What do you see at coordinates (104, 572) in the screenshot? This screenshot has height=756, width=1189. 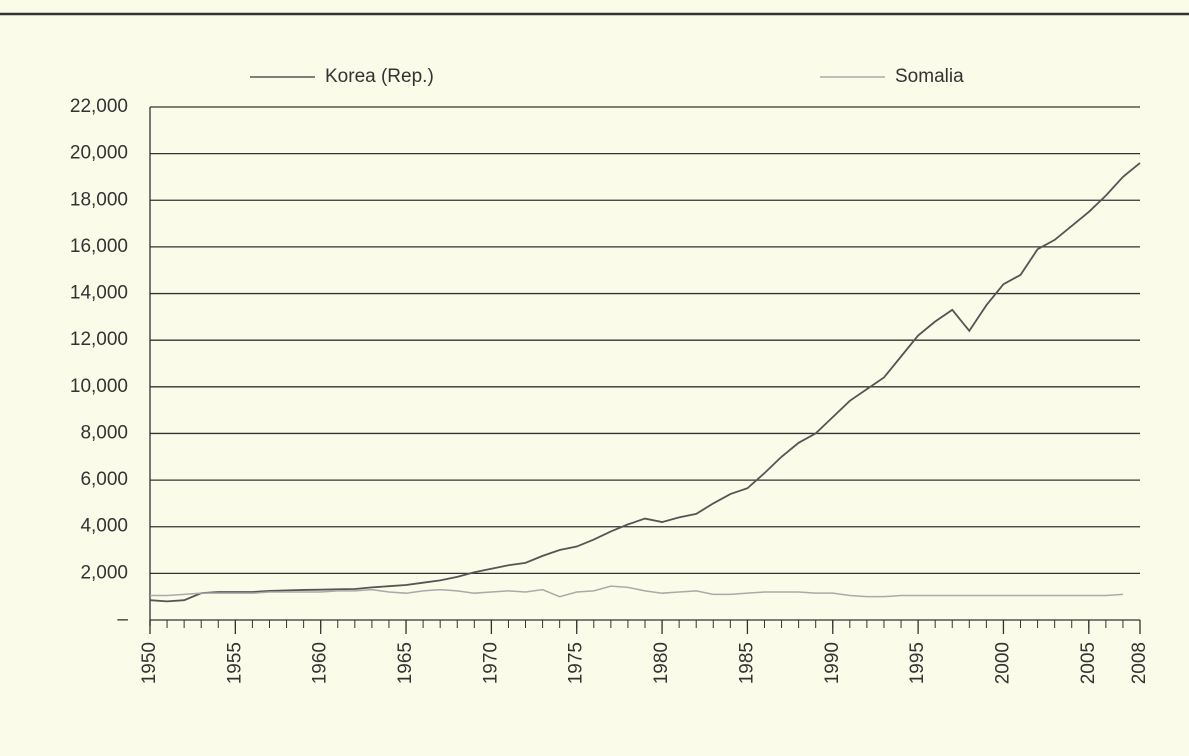 I see `y-tick-label: 2,000` at bounding box center [104, 572].